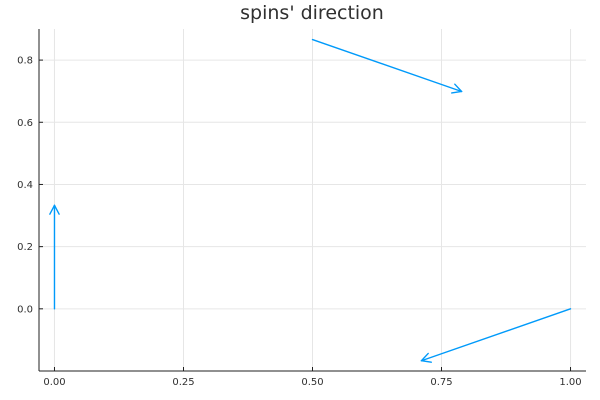  I want to click on x-tick-label: 0.75, so click(441, 382).